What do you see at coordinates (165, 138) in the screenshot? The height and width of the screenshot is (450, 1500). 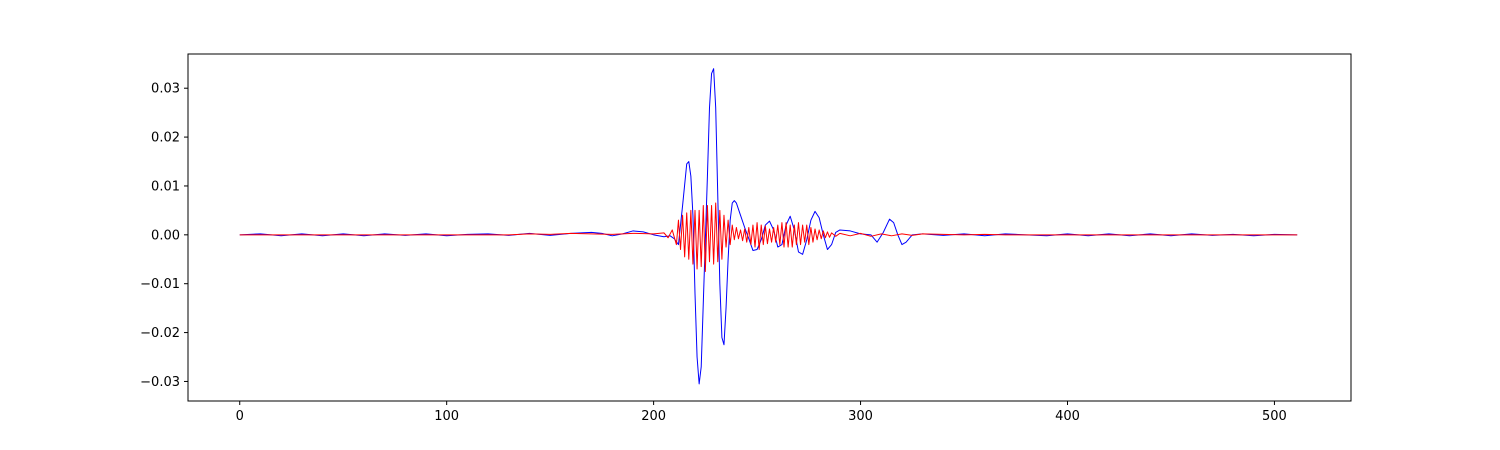 I see `y-tick-label: 0.02` at bounding box center [165, 138].